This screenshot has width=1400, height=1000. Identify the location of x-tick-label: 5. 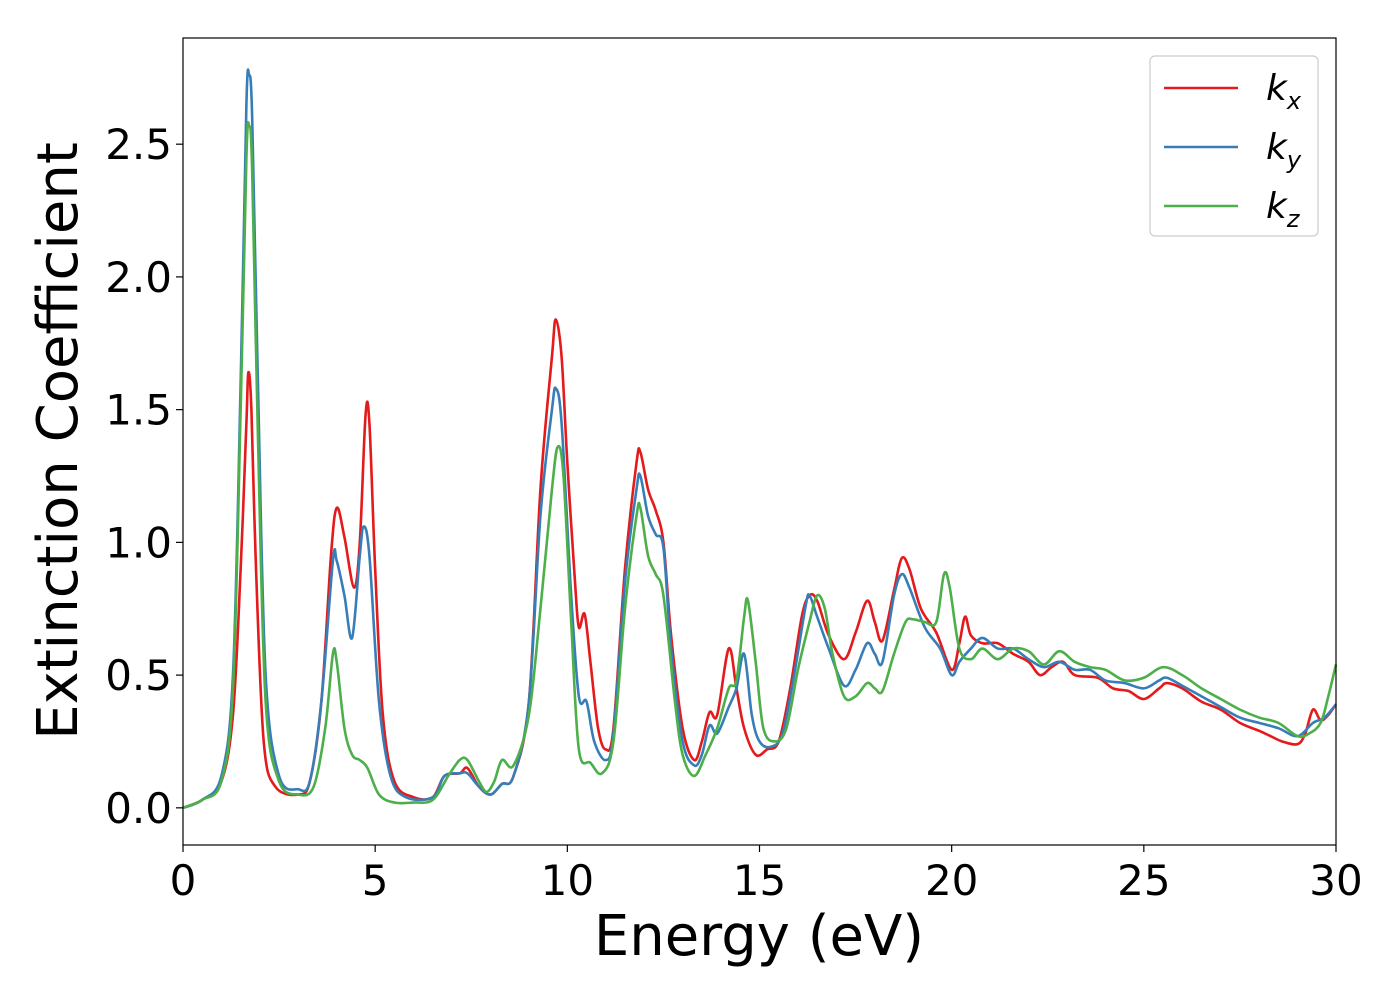
(375, 880).